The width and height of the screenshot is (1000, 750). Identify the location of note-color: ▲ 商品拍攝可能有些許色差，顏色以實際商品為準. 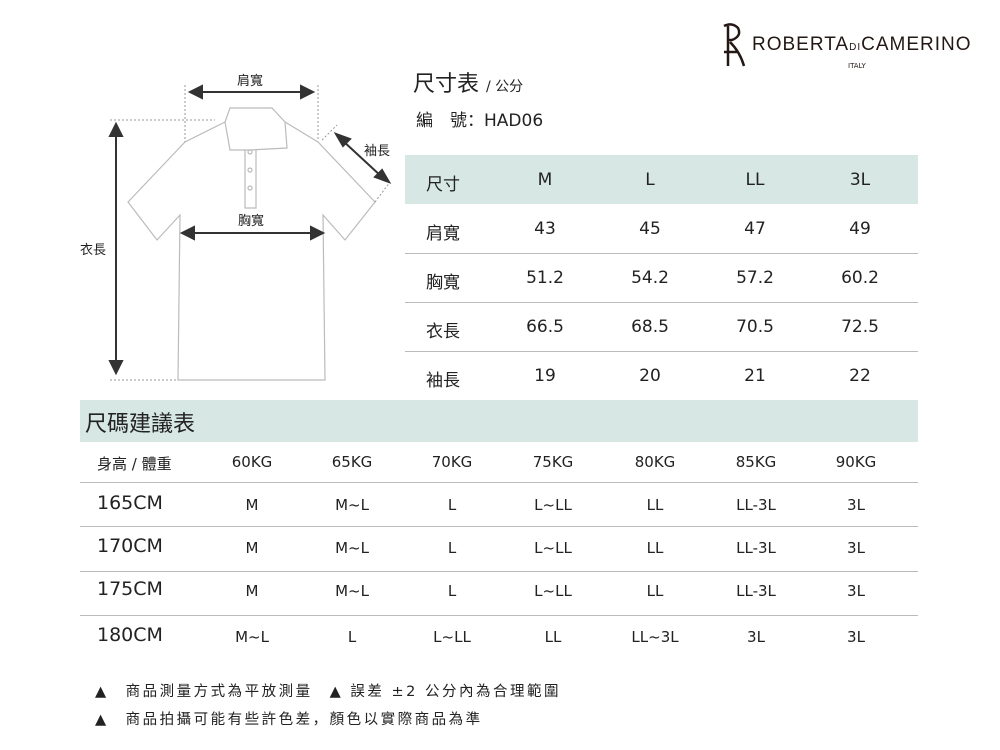
(289, 720).